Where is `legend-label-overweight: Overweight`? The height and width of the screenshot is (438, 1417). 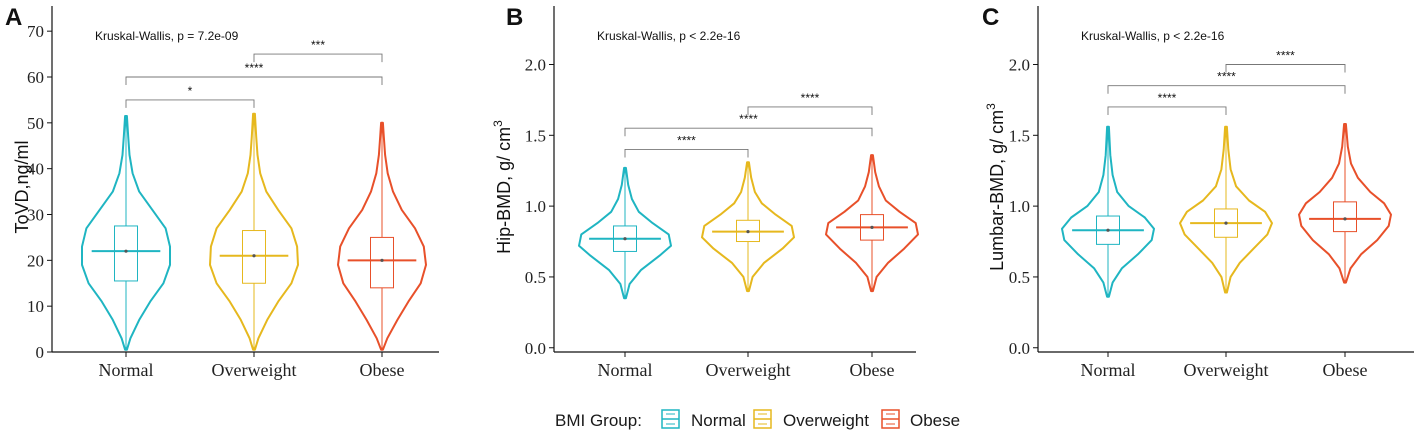
legend-label-overweight: Overweight is located at coordinates (826, 420).